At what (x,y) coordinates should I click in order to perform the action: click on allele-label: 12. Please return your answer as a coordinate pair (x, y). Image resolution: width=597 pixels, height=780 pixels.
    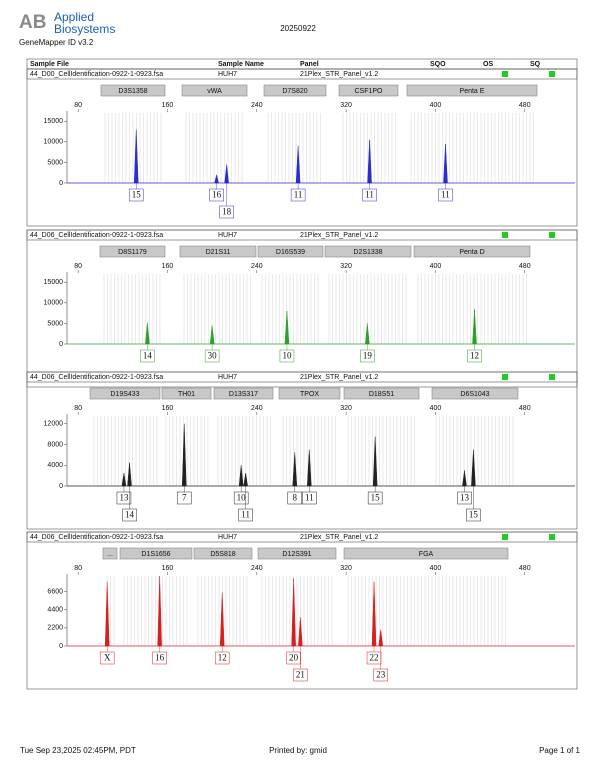
    Looking at the image, I should click on (222, 658).